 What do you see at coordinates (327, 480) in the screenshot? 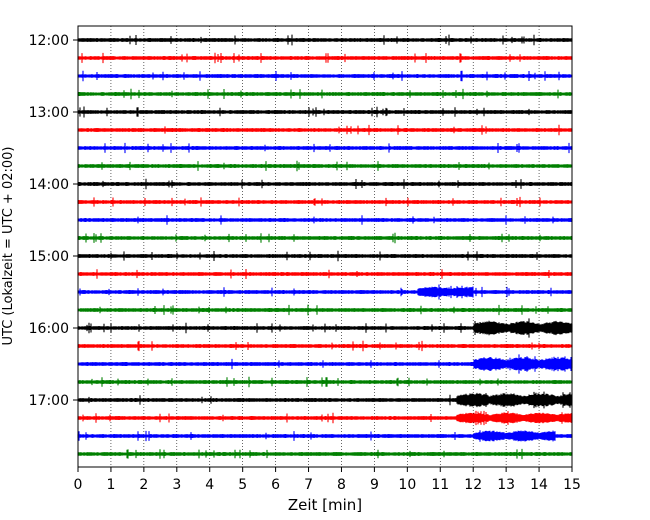
I see `x-axis-ticks: 0 1 2 3 4 5 6 7 8 9 10 11 12 13 14 15` at bounding box center [327, 480].